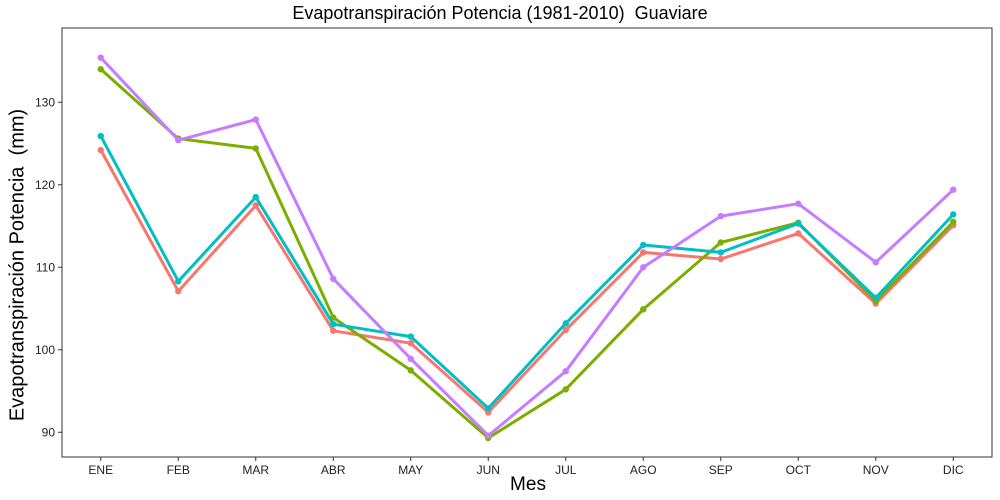 The height and width of the screenshot is (500, 1000). Describe the element at coordinates (410, 470) in the screenshot. I see `x-tick-label: MAY` at that location.